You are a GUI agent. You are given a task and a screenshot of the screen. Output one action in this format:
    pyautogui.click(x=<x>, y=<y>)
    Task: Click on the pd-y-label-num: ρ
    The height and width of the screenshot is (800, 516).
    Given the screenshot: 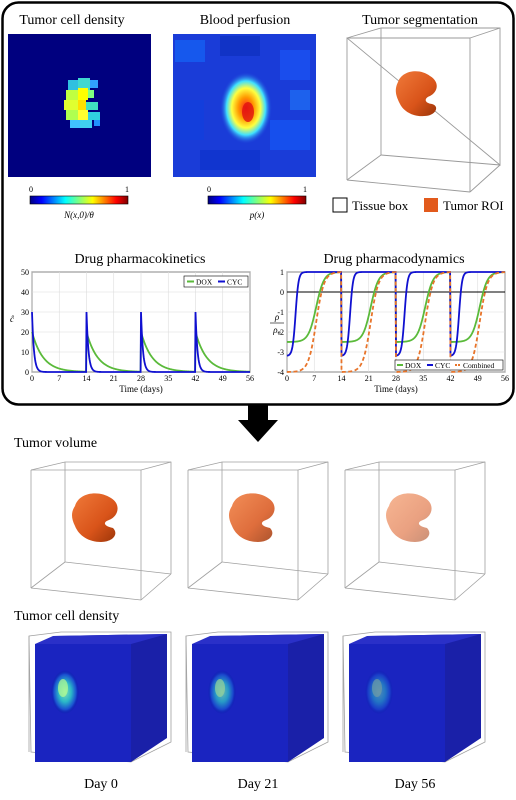 What is the action you would take?
    pyautogui.click(x=277, y=317)
    